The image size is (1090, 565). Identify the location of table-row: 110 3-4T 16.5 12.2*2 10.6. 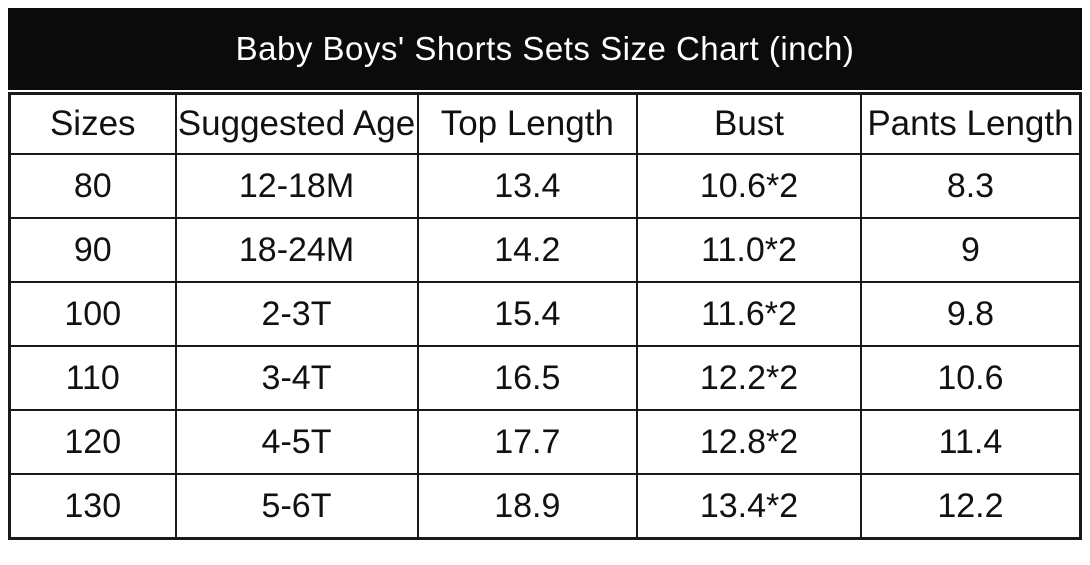
(545, 378).